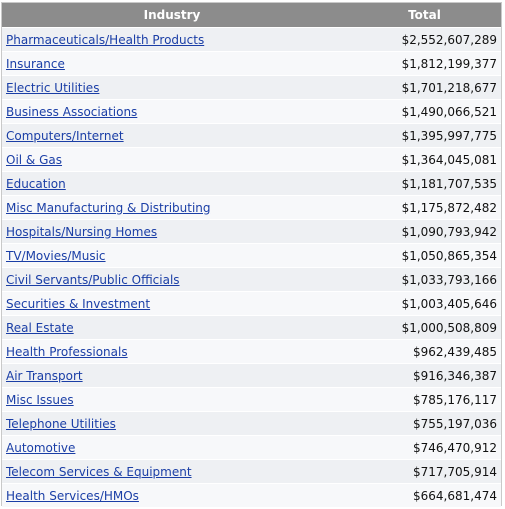 Image resolution: width=505 pixels, height=509 pixels. I want to click on industry-link: Telecom Services & Equipment, so click(99, 471).